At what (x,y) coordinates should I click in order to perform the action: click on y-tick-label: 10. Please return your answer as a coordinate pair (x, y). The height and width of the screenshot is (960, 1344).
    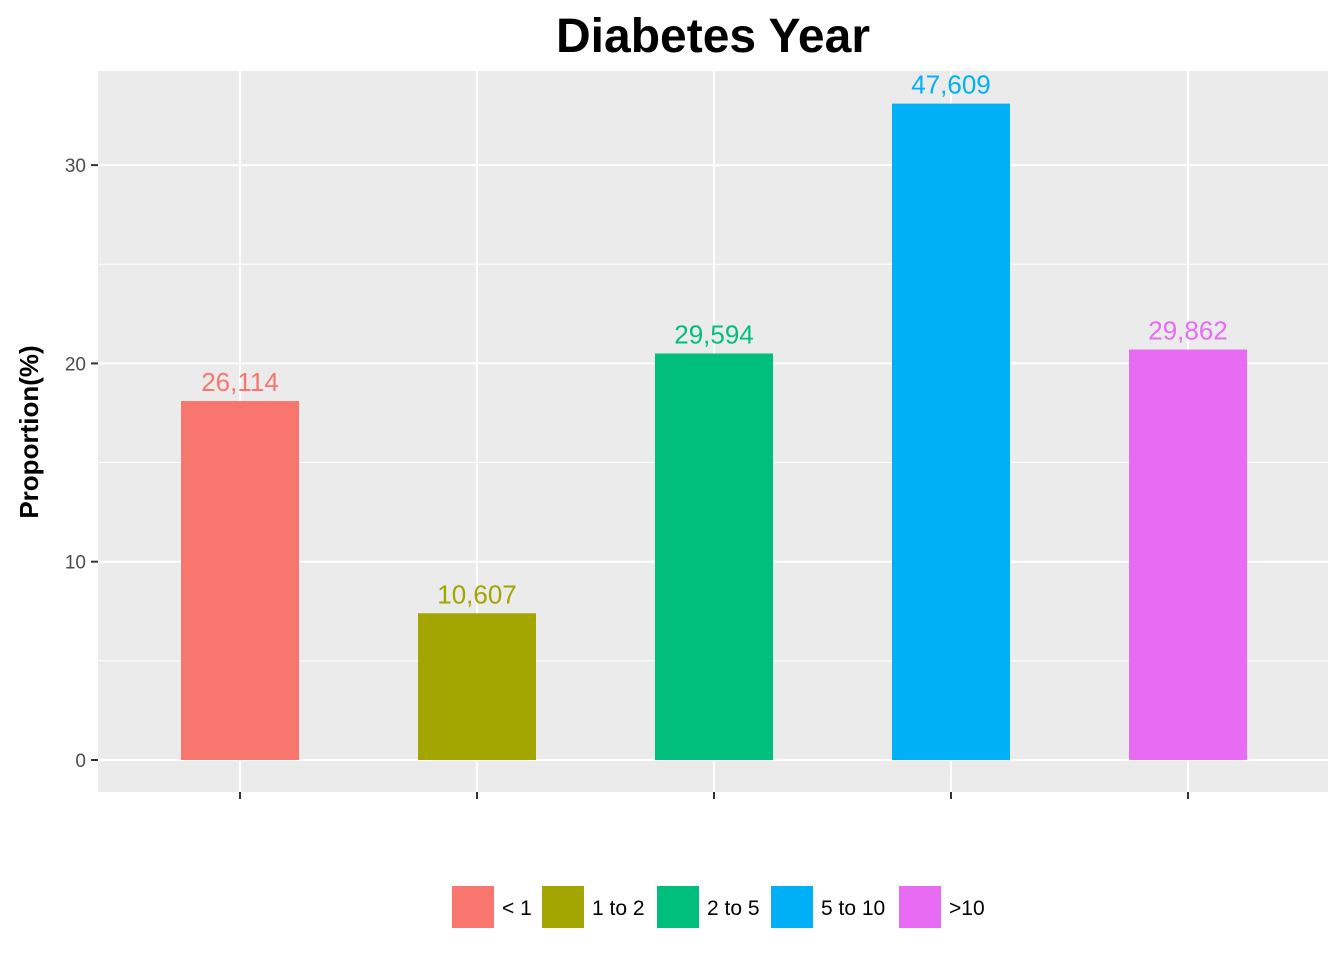
    Looking at the image, I should click on (75, 563).